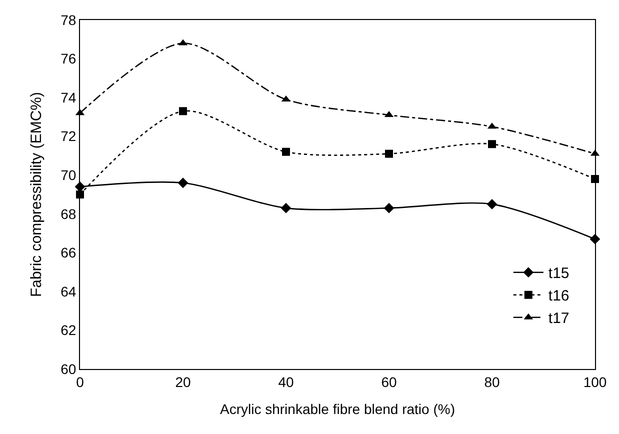 The height and width of the screenshot is (434, 619). What do you see at coordinates (183, 382) in the screenshot?
I see `x-tick-label: 20` at bounding box center [183, 382].